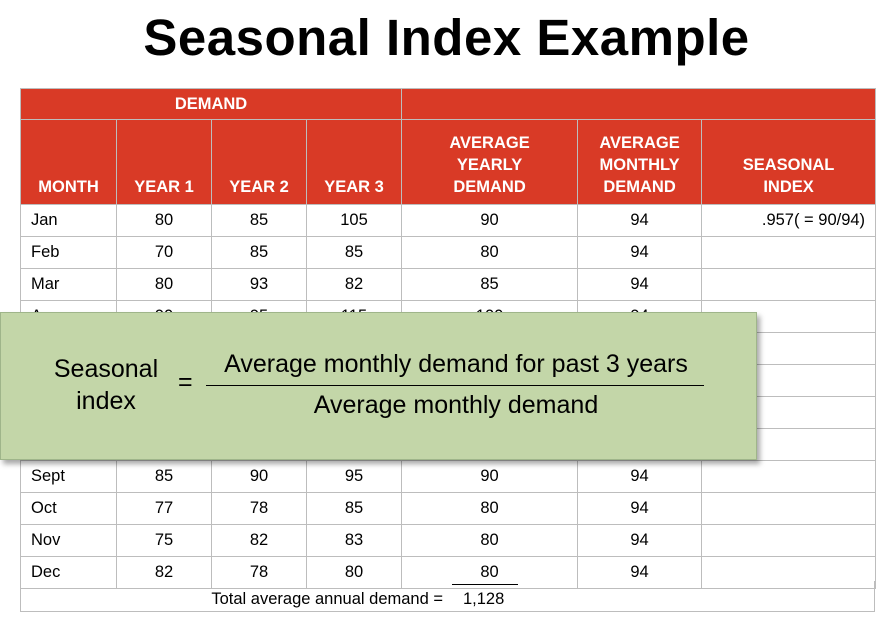 The width and height of the screenshot is (893, 621). What do you see at coordinates (485, 584) in the screenshot?
I see `total-underline` at bounding box center [485, 584].